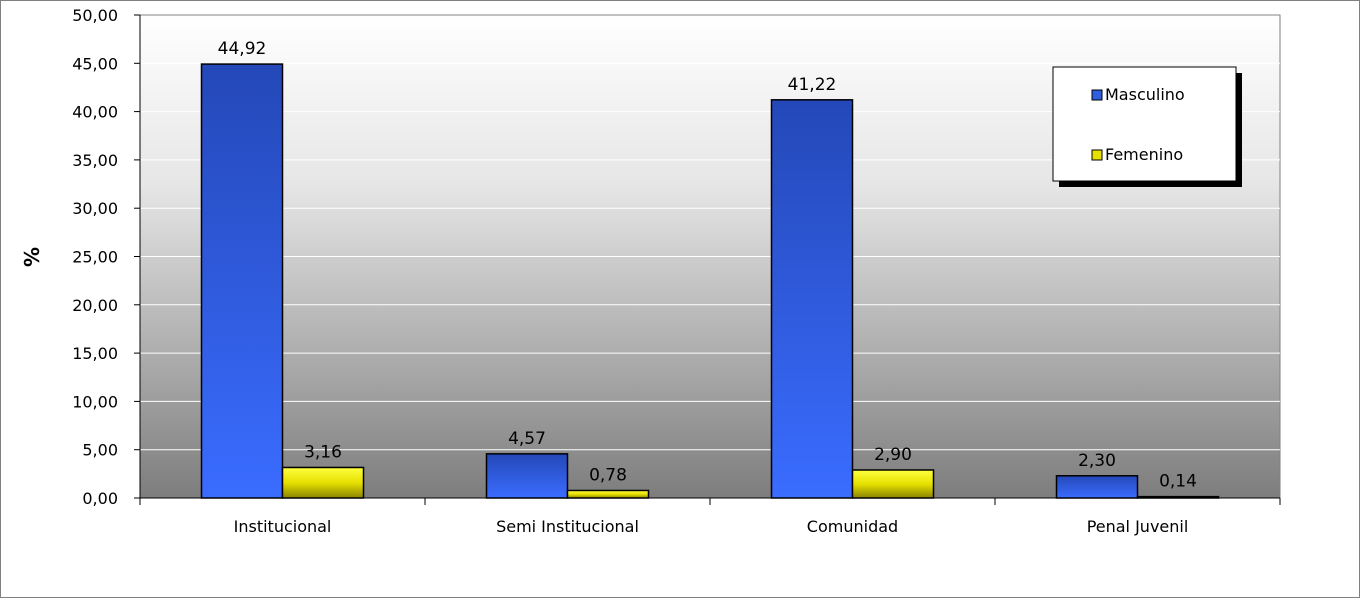 This screenshot has width=1362, height=603. I want to click on legend-label-femenino: Femenino, so click(1144, 154).